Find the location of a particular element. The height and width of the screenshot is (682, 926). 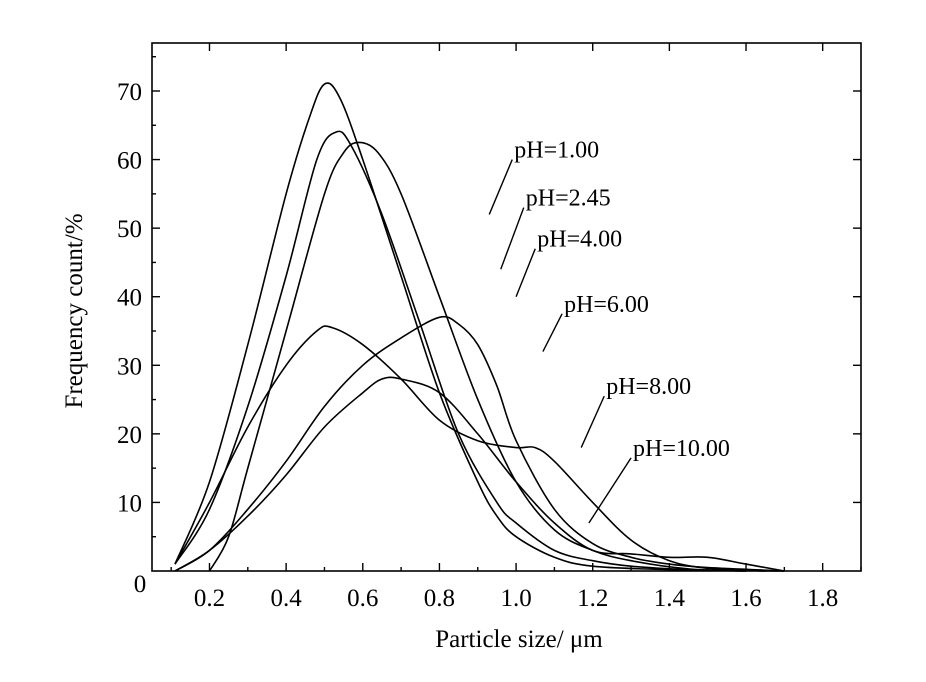

x-tick-label: 0.2 is located at coordinates (209, 598).